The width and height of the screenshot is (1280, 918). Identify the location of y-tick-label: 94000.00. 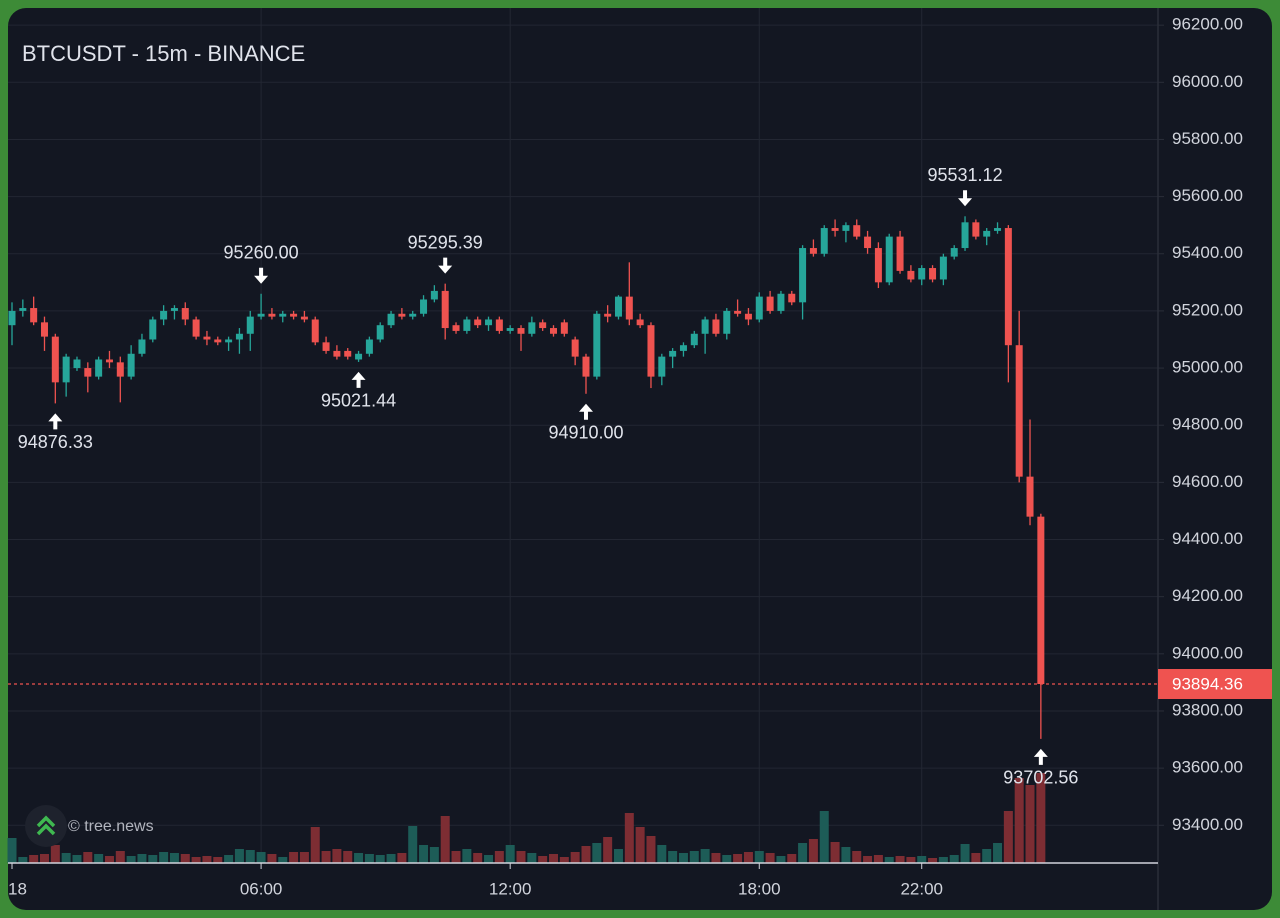
(1207, 652).